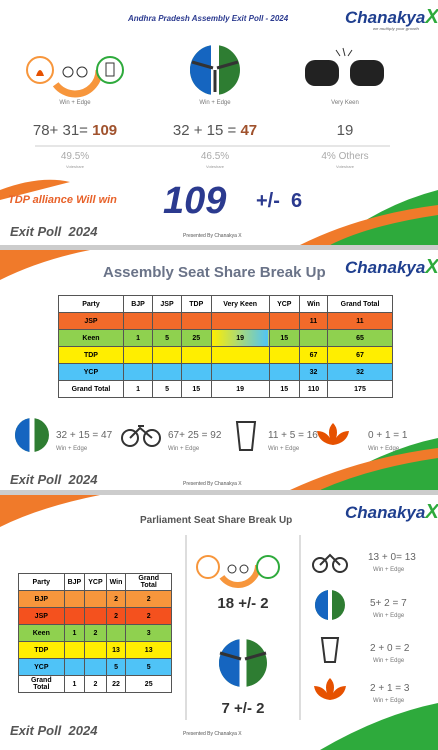  What do you see at coordinates (84, 435) in the screenshot?
I see `summary-text: 32 + 15 = 47` at bounding box center [84, 435].